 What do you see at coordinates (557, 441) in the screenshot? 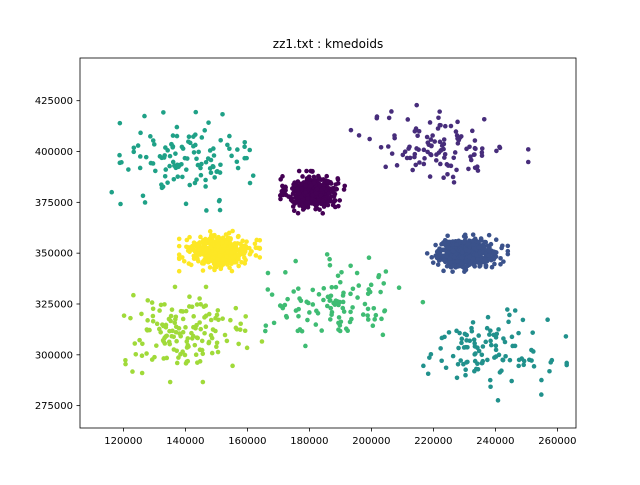
I see `x-tick-label: 260000` at bounding box center [557, 441].